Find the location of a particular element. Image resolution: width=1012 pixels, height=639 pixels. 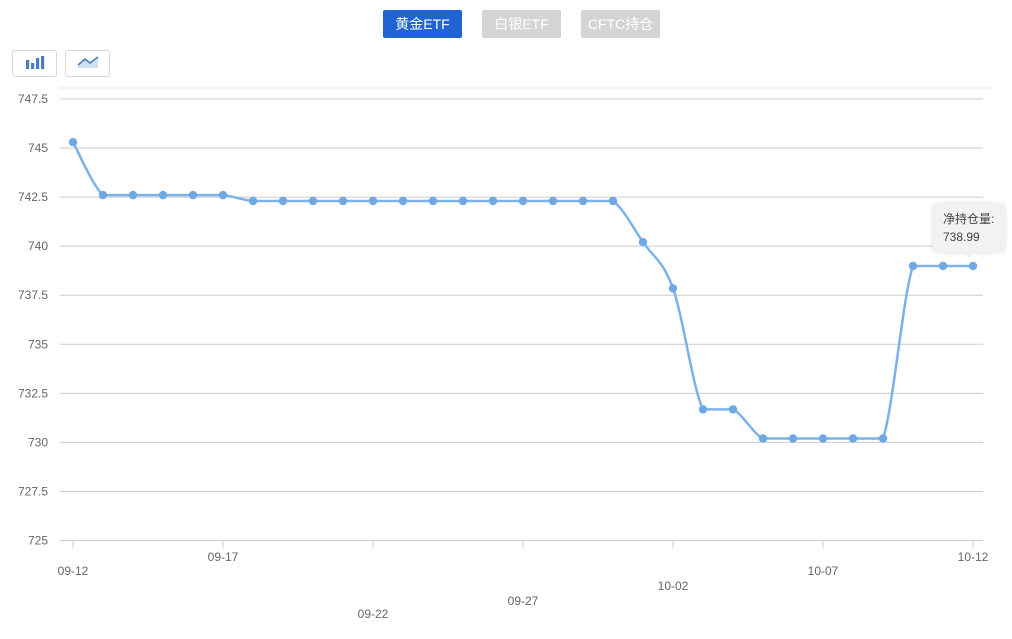

y-axis-label: 737.5 is located at coordinates (33, 295).